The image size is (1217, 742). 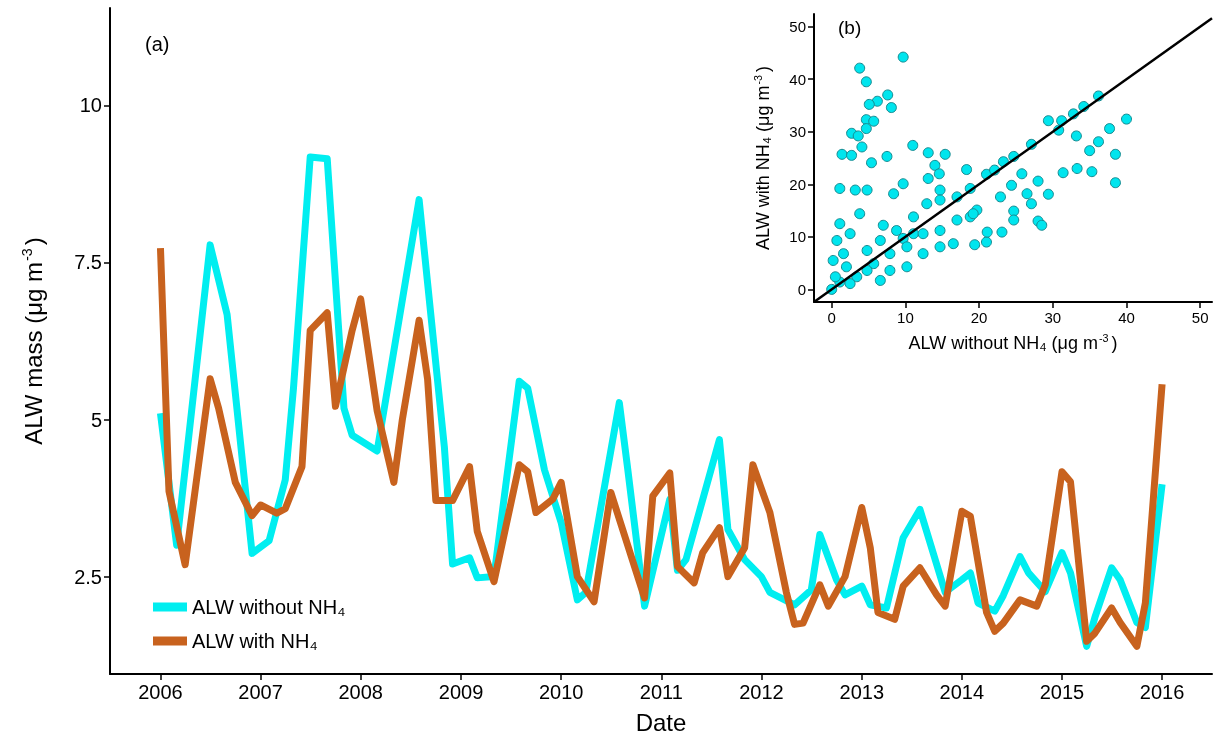 I want to click on x-tick-label: 2008, so click(x=360, y=692).